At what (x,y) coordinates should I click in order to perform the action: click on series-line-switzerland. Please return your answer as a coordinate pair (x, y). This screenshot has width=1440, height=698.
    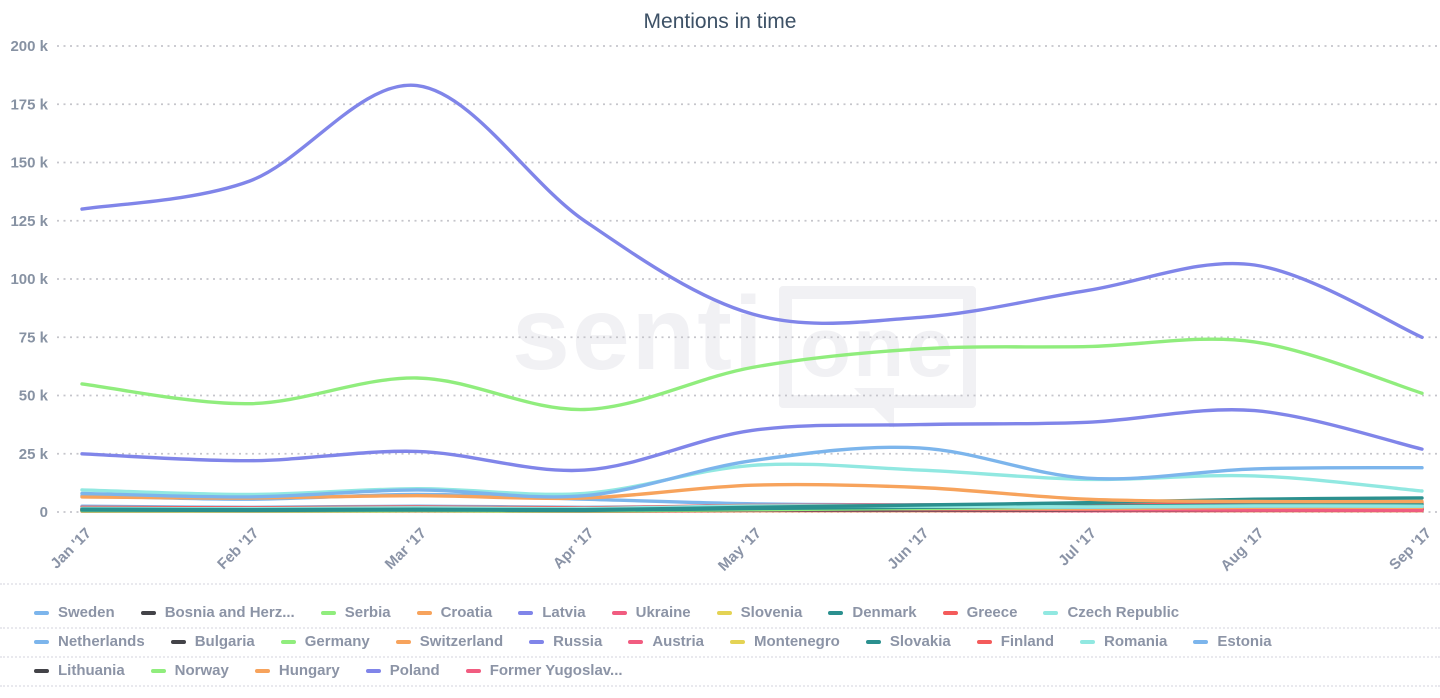
    Looking at the image, I should click on (752, 493).